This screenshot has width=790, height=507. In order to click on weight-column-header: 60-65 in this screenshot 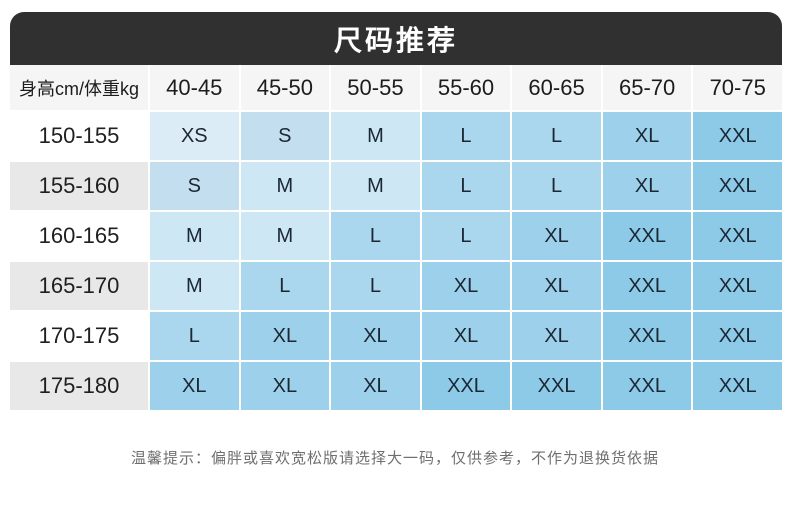, I will do `click(556, 87)`.